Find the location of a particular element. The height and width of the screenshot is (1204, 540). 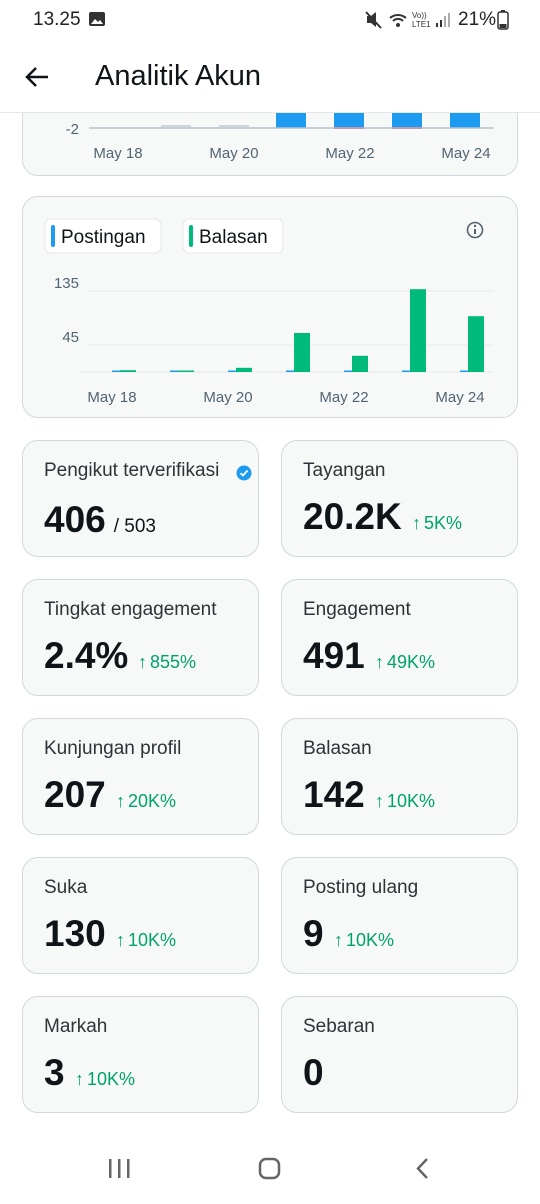

legend-item: Balasan is located at coordinates (233, 236).